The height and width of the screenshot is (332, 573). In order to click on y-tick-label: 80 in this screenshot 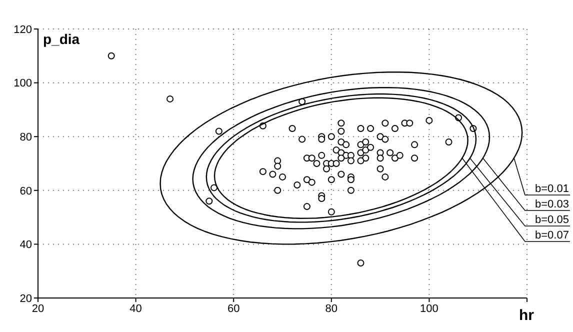, I will do `click(26, 138)`.